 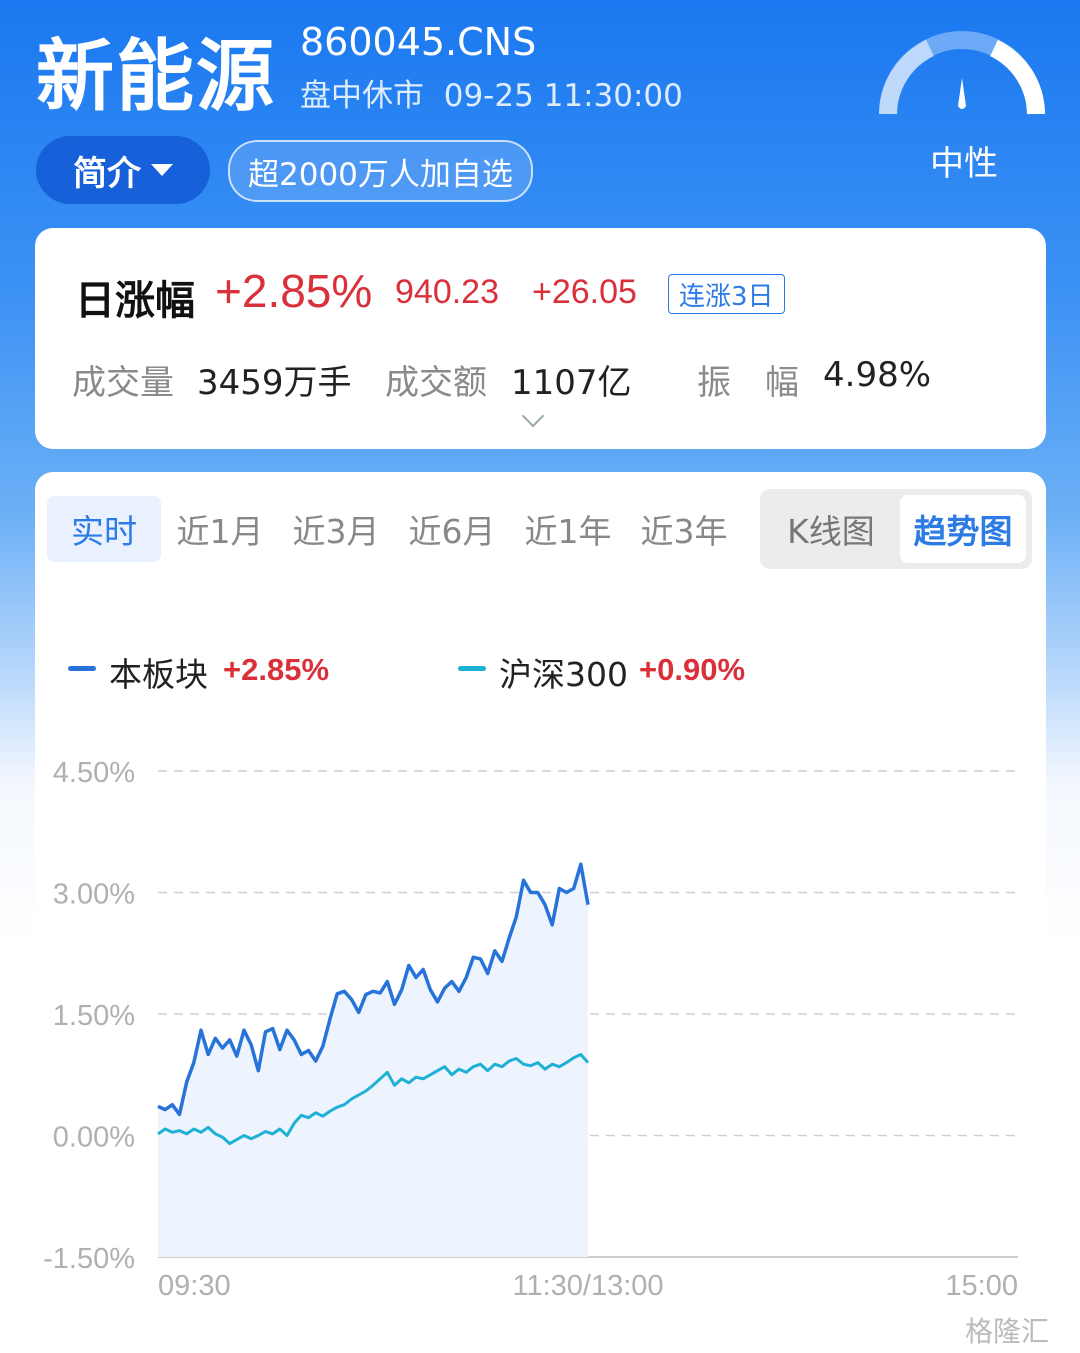 What do you see at coordinates (447, 292) in the screenshot?
I see `last-price: 940.23` at bounding box center [447, 292].